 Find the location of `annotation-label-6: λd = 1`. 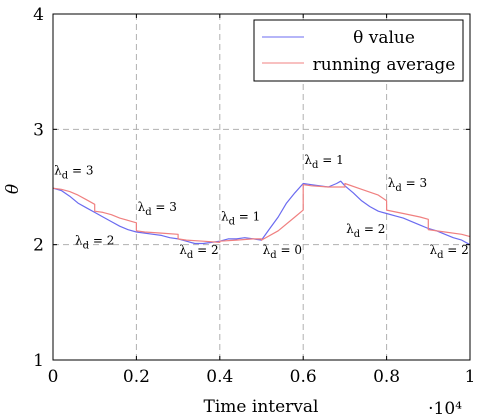

annotation-label-6: λd = 1 is located at coordinates (323, 162).